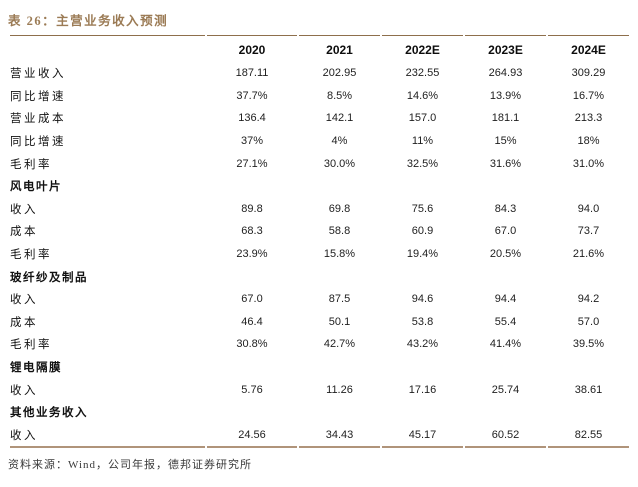 The height and width of the screenshot is (487, 638). Describe the element at coordinates (252, 389) in the screenshot. I see `value-cell: 5.76` at that location.